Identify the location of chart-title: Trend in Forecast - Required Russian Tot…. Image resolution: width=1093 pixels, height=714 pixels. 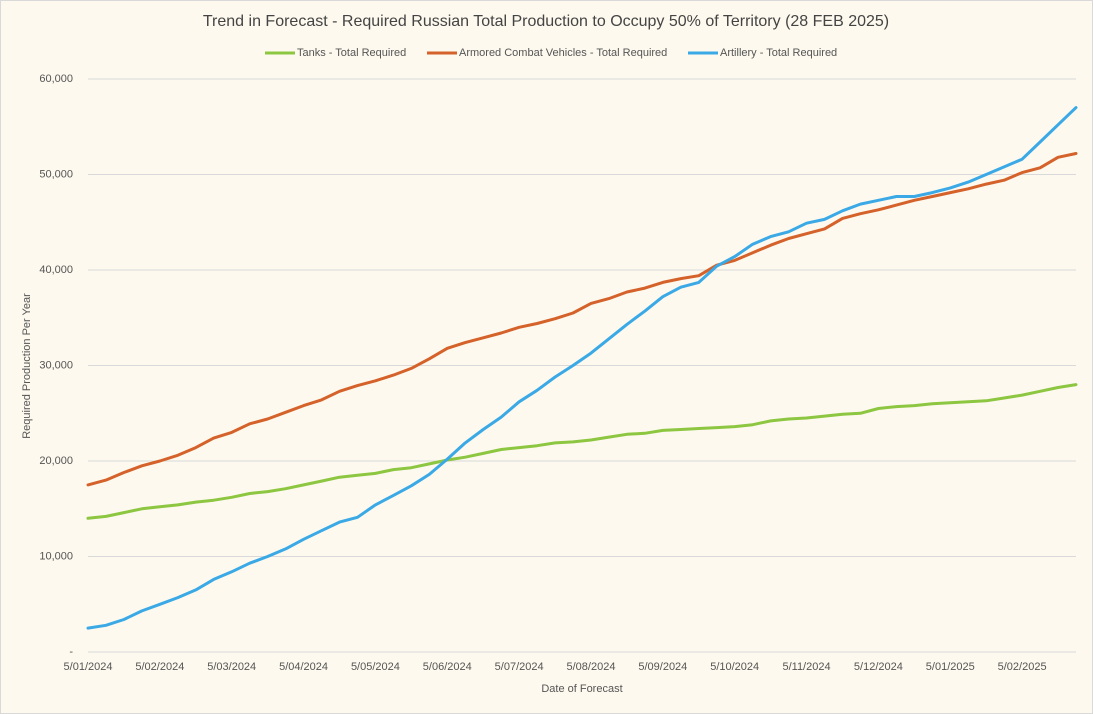
(546, 21).